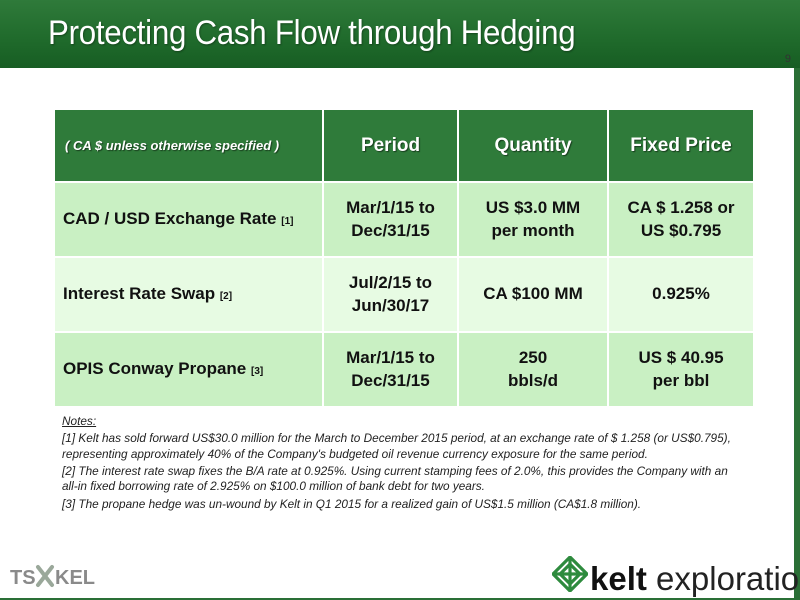  Describe the element at coordinates (75, 578) in the screenshot. I see `svg-text: KEL` at that location.